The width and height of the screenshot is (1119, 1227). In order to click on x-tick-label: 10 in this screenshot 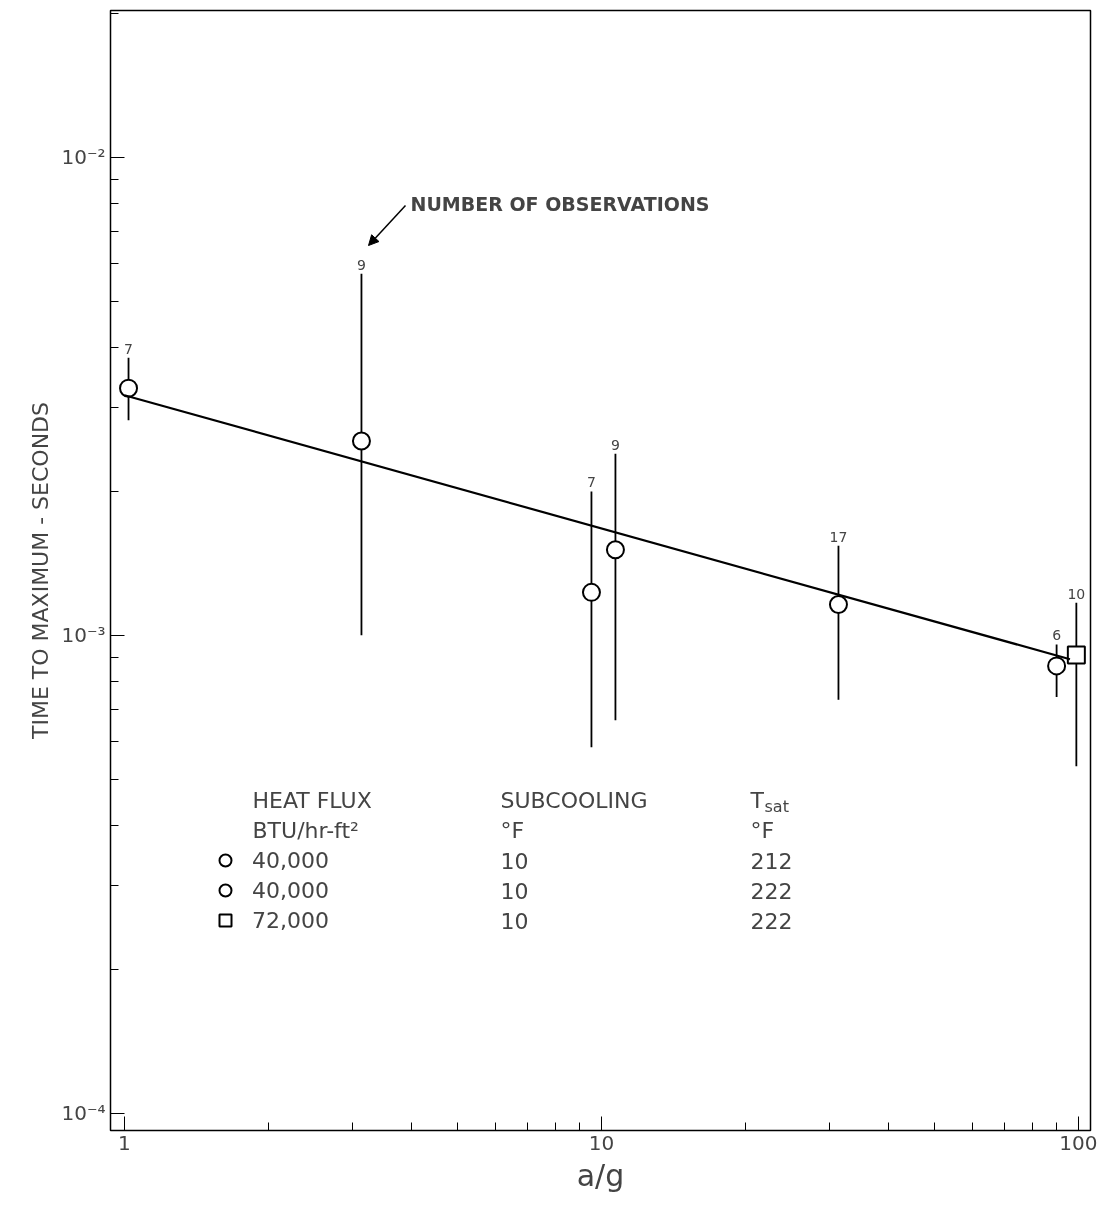, I will do `click(601, 1142)`.